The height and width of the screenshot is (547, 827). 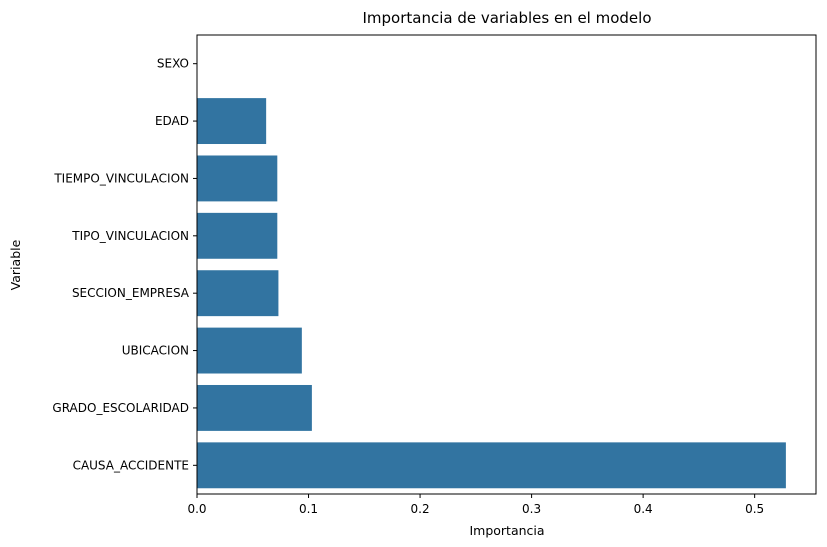 What do you see at coordinates (506, 530) in the screenshot?
I see `x-axis-label: Importancia` at bounding box center [506, 530].